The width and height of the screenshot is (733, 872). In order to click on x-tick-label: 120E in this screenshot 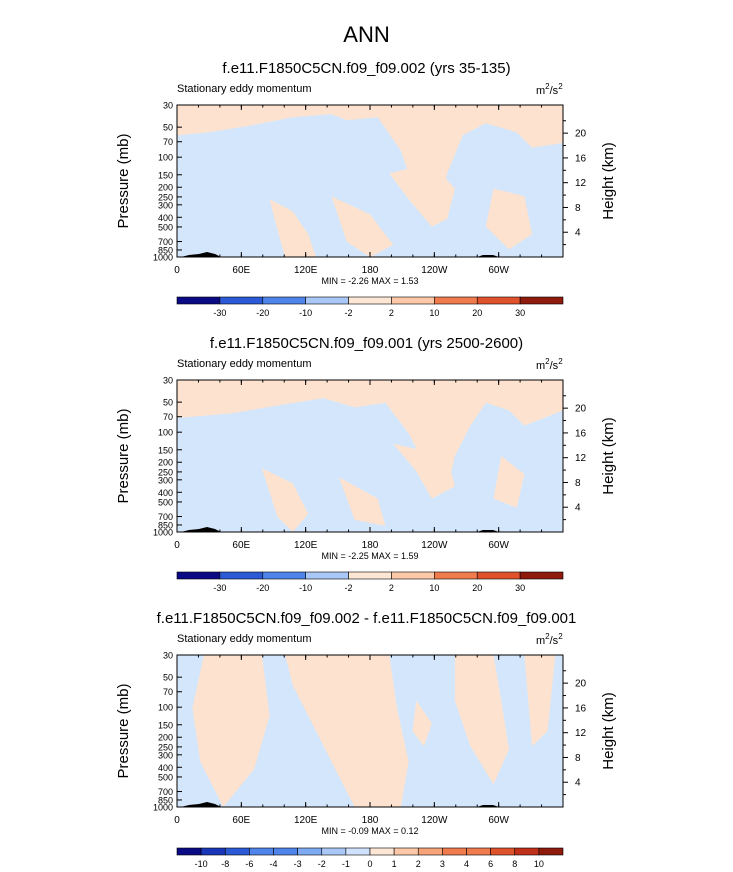, I will do `click(306, 820)`.